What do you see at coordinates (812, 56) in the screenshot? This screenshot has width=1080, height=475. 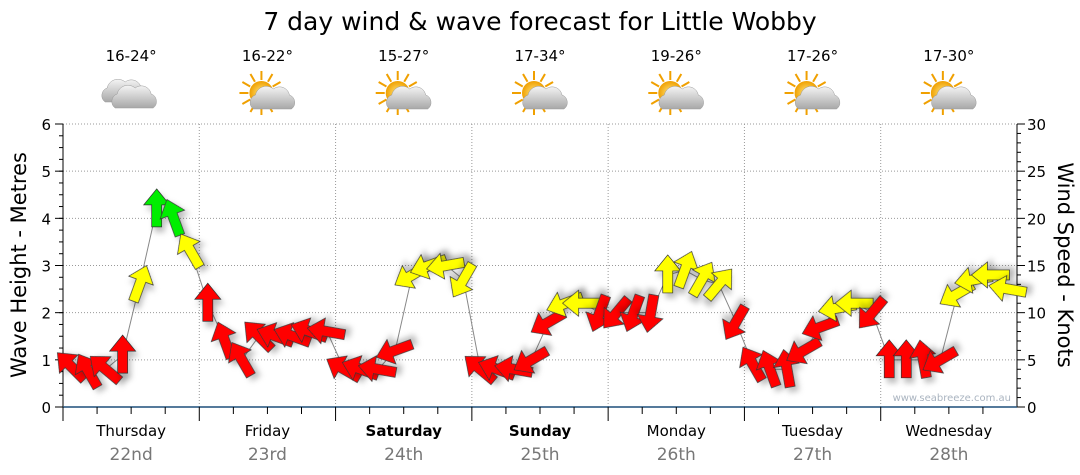 I see `temperature-range: 17-26°` at bounding box center [812, 56].